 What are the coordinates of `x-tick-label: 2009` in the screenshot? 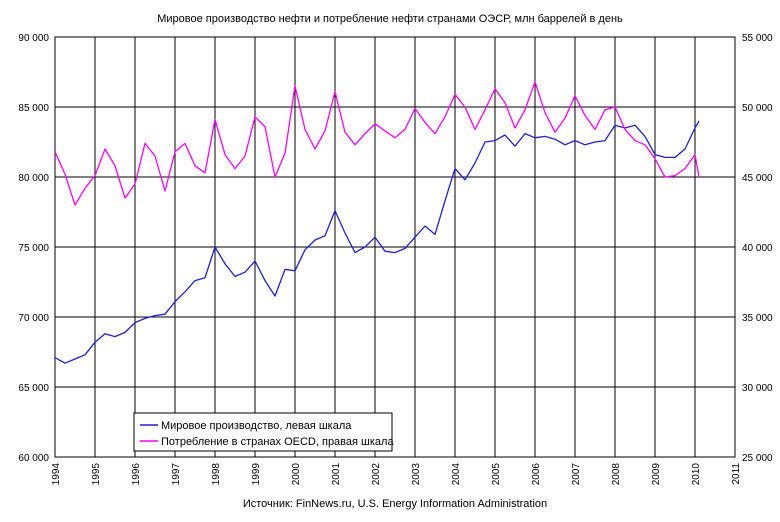 It's located at (656, 474).